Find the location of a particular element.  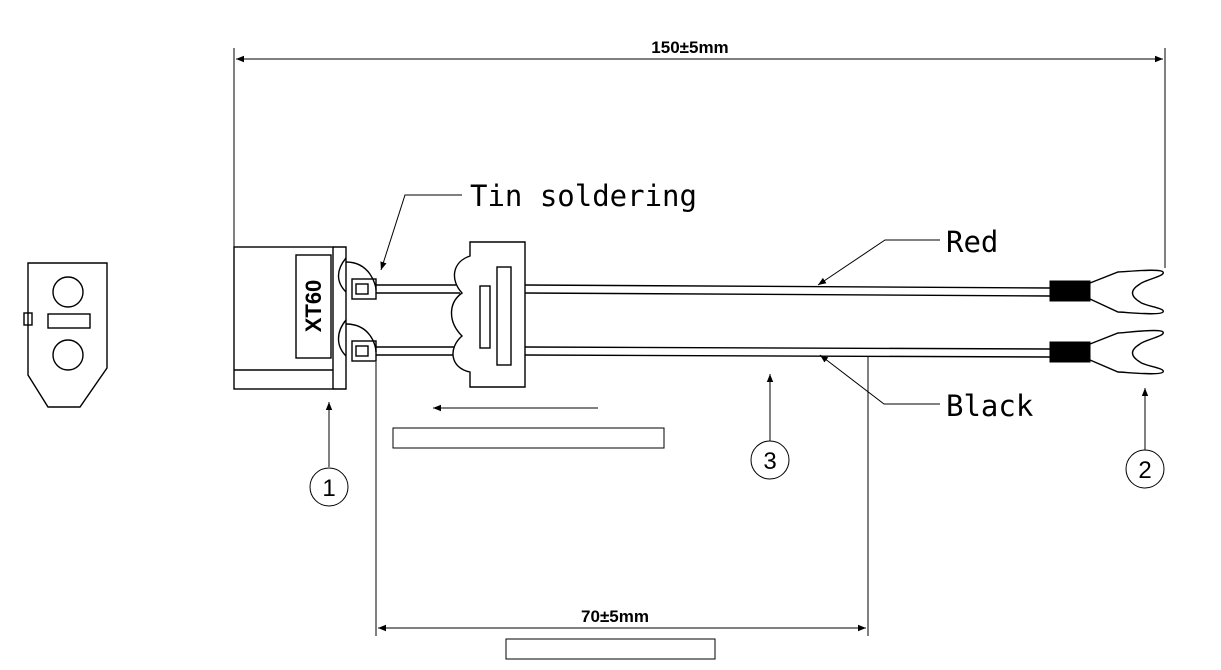

fork-terminals is located at coordinates (1106, 322).